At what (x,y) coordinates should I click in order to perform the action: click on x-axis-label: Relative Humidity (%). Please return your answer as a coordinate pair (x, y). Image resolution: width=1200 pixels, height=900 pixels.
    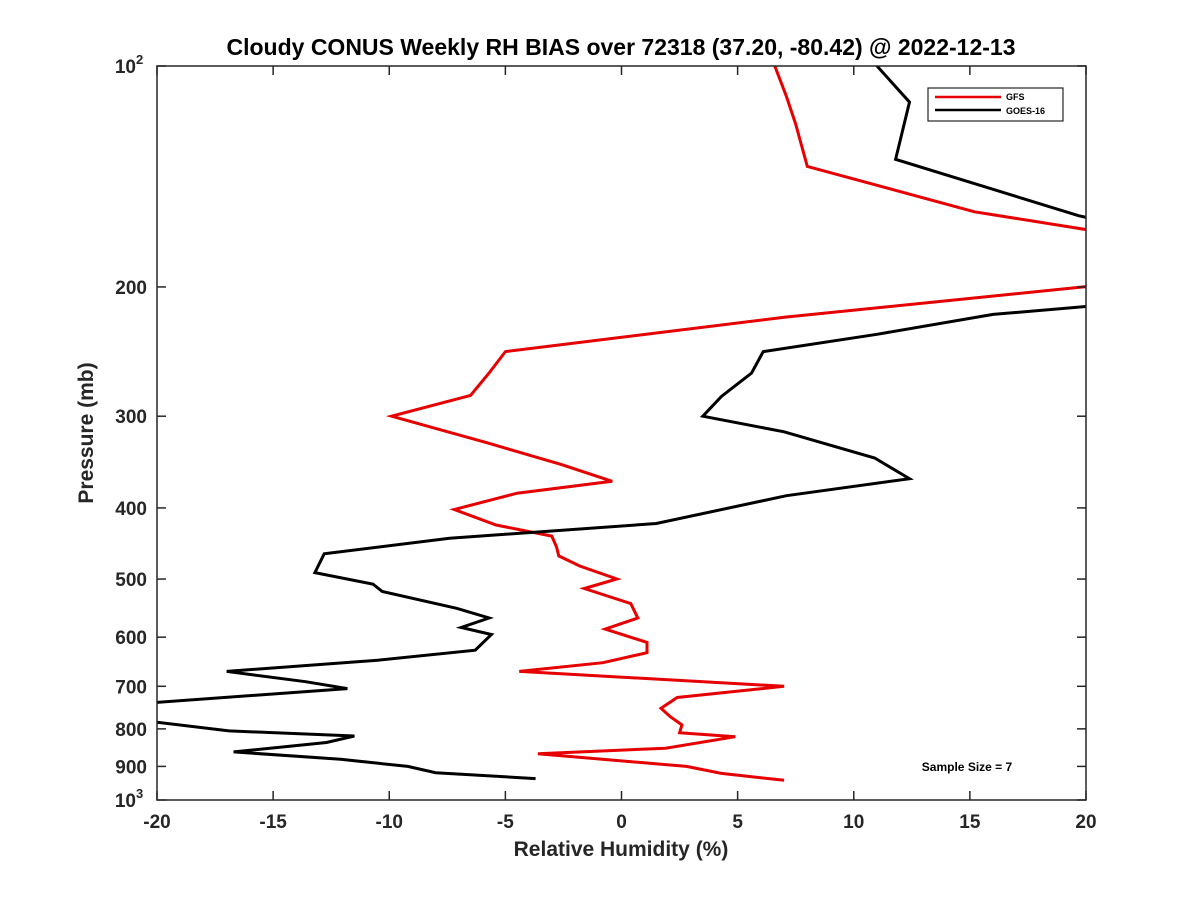
    Looking at the image, I should click on (621, 849).